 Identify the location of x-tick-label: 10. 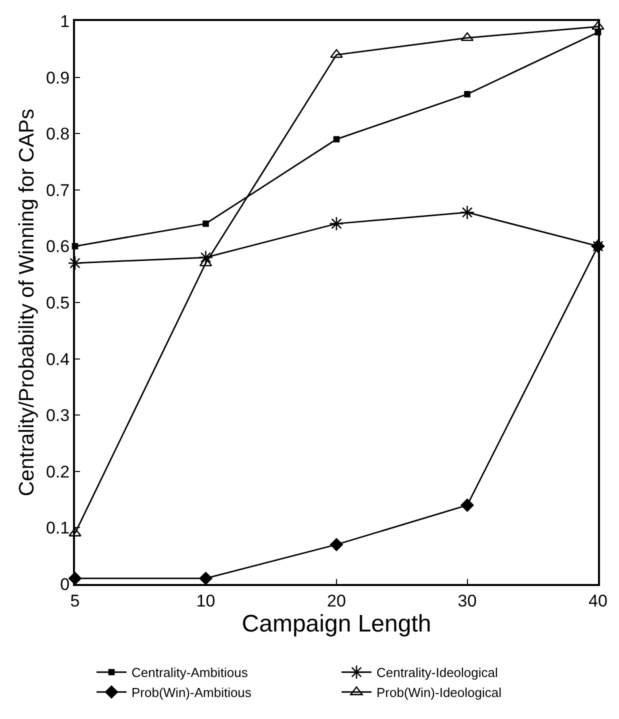
(206, 600).